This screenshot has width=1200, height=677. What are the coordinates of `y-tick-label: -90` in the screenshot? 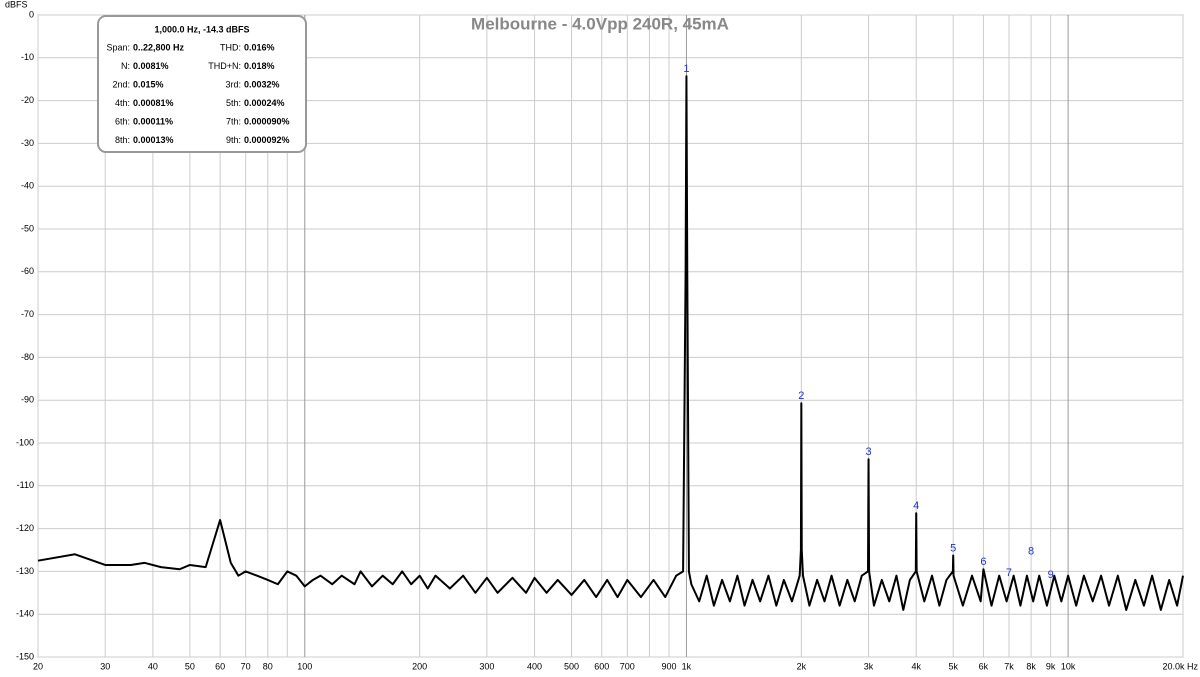 It's located at (27, 400).